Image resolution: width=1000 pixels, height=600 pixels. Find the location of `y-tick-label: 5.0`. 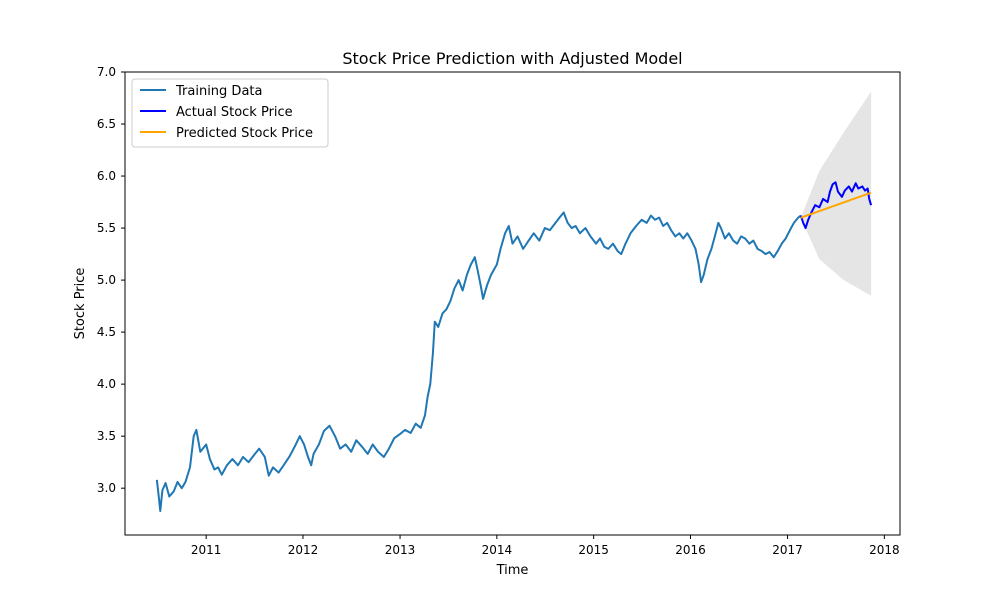

y-tick-label: 5.0 is located at coordinates (106, 280).